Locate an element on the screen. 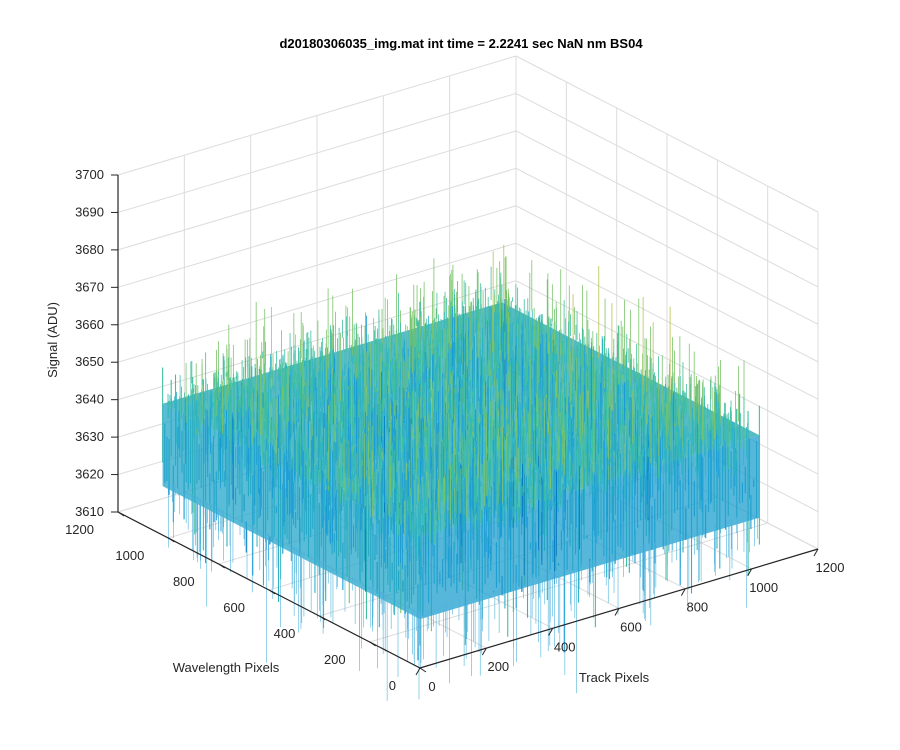 This screenshot has height=750, width=900. surface-front-face is located at coordinates (590, 527).